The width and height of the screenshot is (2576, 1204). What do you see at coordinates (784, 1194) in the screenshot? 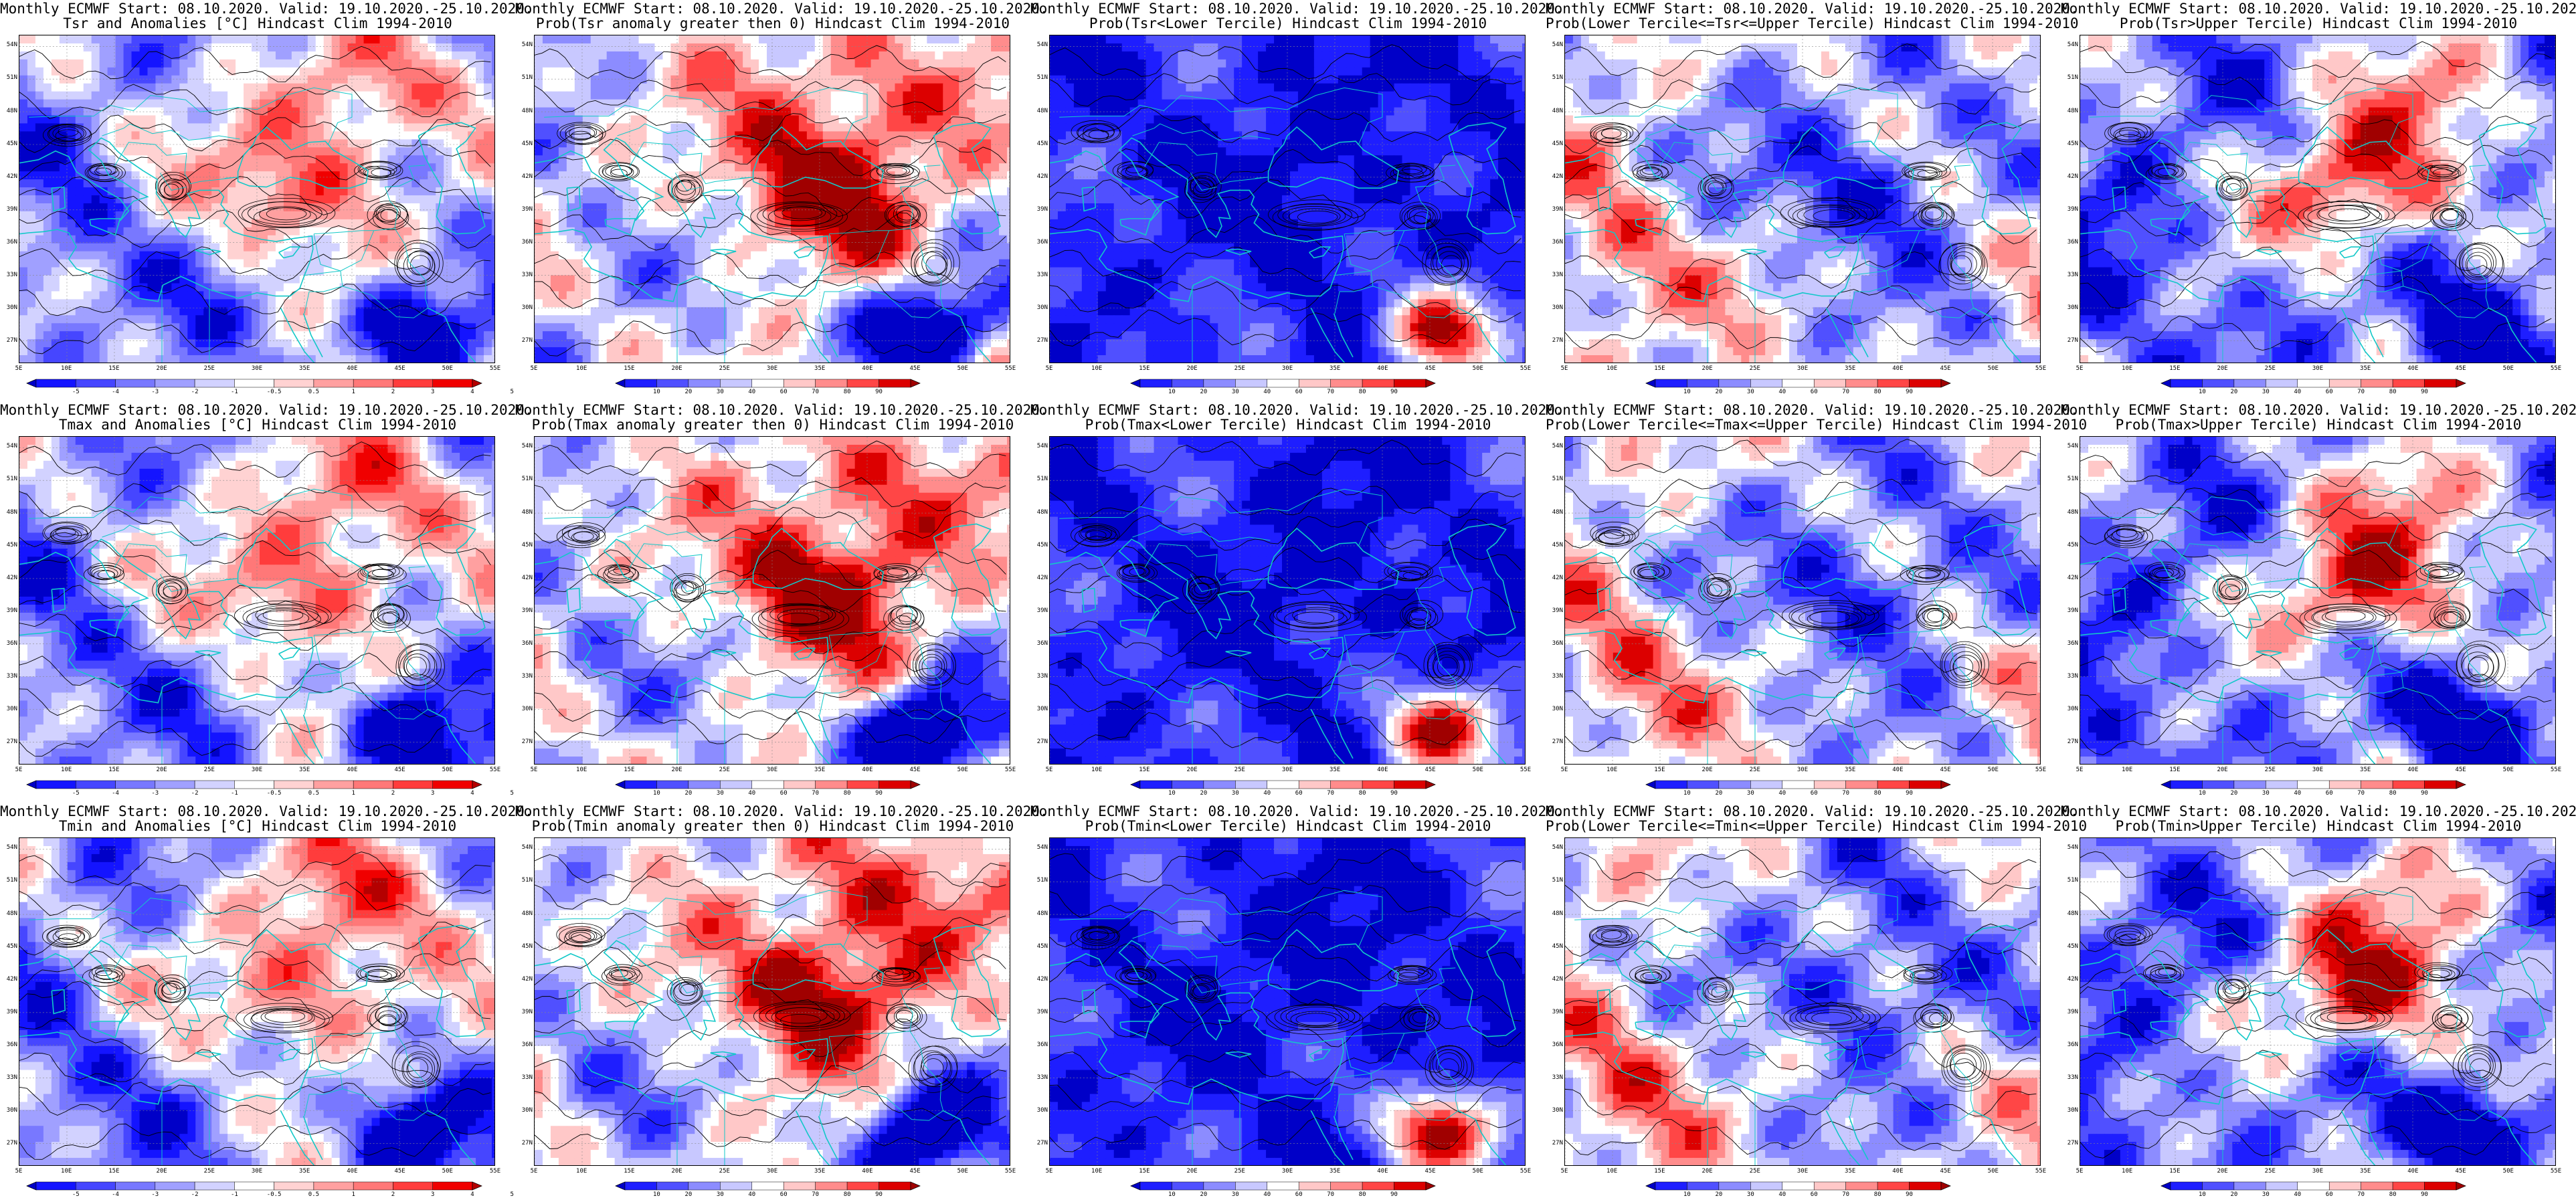
I see `colorbar-label: 60` at bounding box center [784, 1194].